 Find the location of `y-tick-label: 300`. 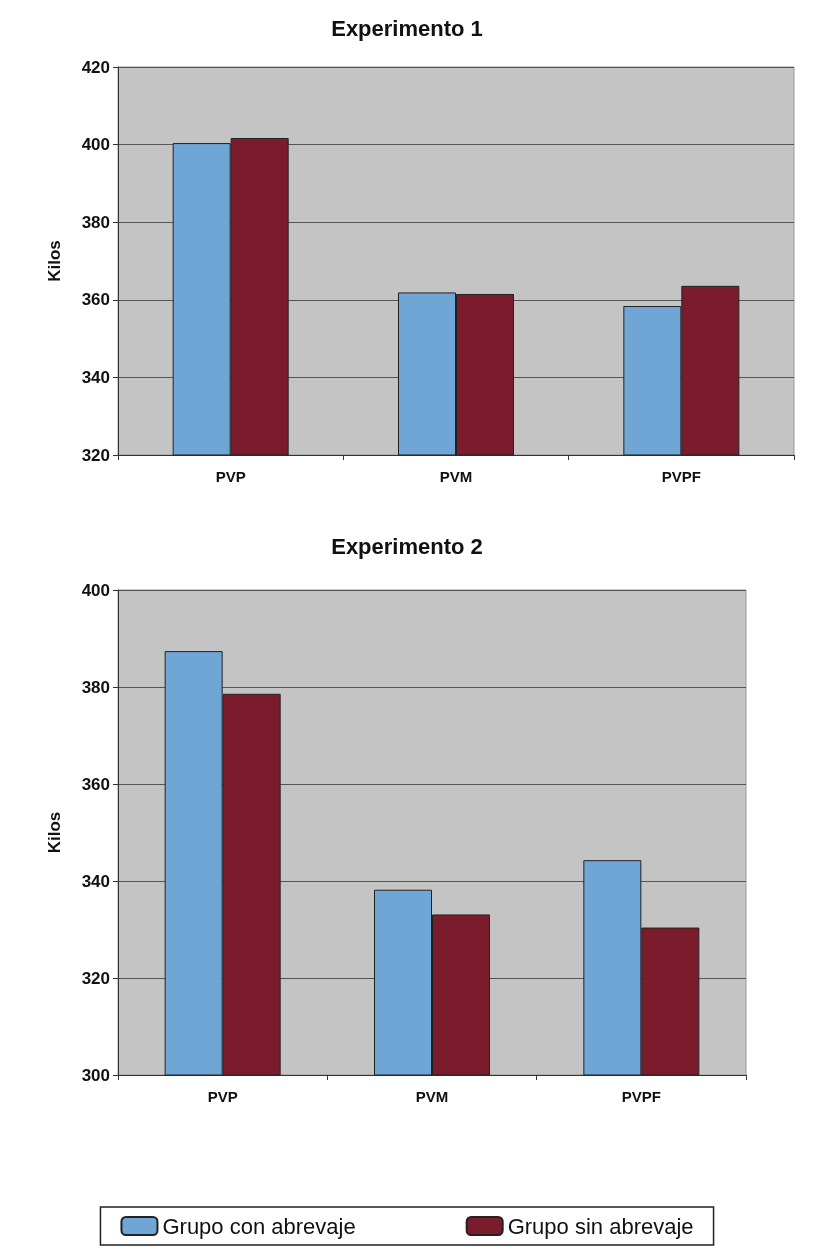

y-tick-label: 300 is located at coordinates (95, 1075).